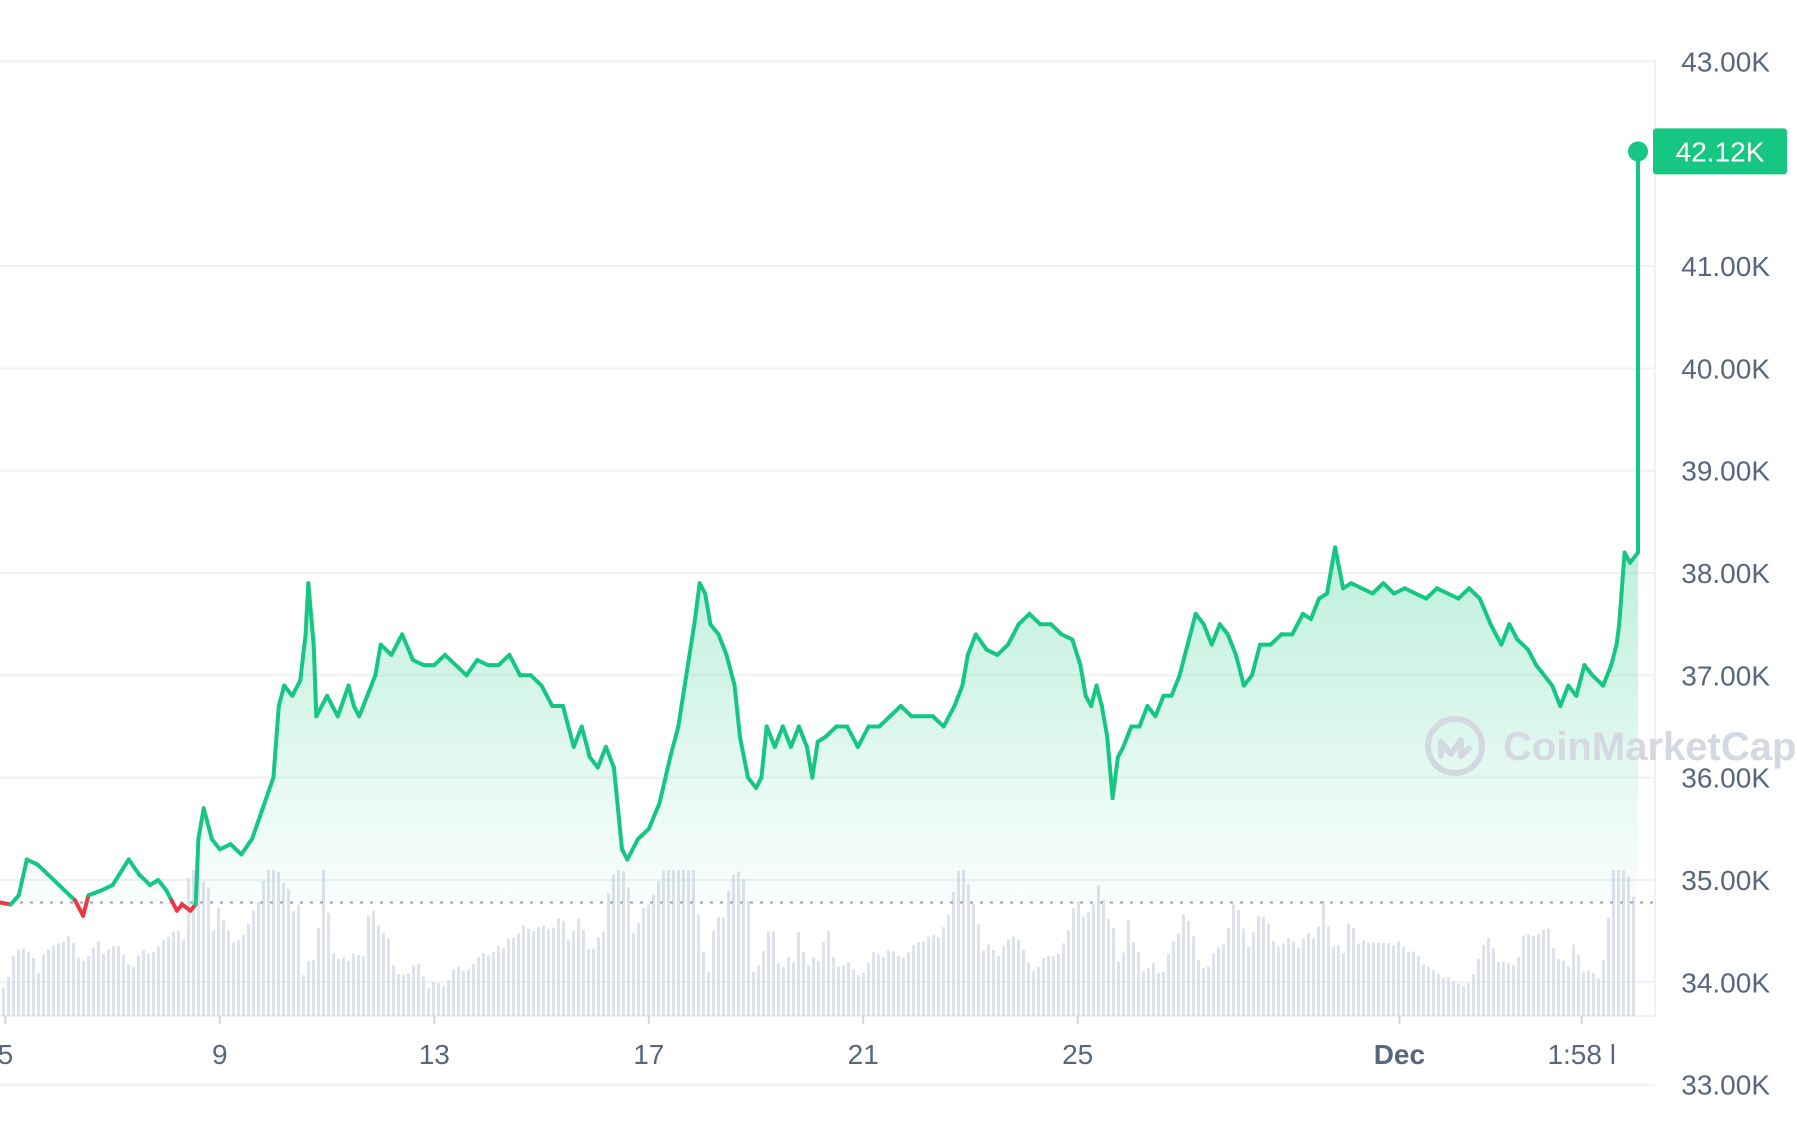 The width and height of the screenshot is (1797, 1146). What do you see at coordinates (1725, 368) in the screenshot?
I see `y-tick-label: 40.00K` at bounding box center [1725, 368].